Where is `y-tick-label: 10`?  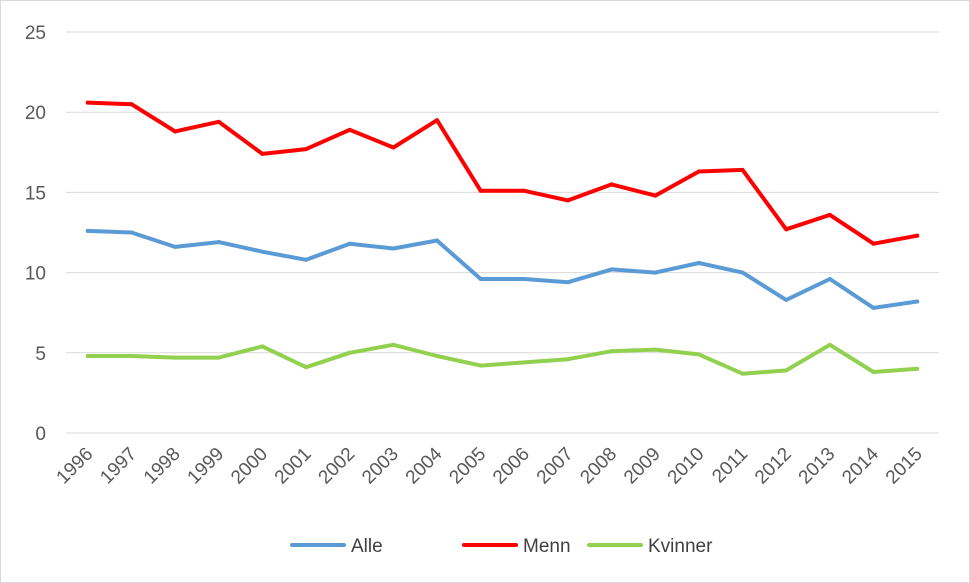
y-tick-label: 10 is located at coordinates (35, 274).